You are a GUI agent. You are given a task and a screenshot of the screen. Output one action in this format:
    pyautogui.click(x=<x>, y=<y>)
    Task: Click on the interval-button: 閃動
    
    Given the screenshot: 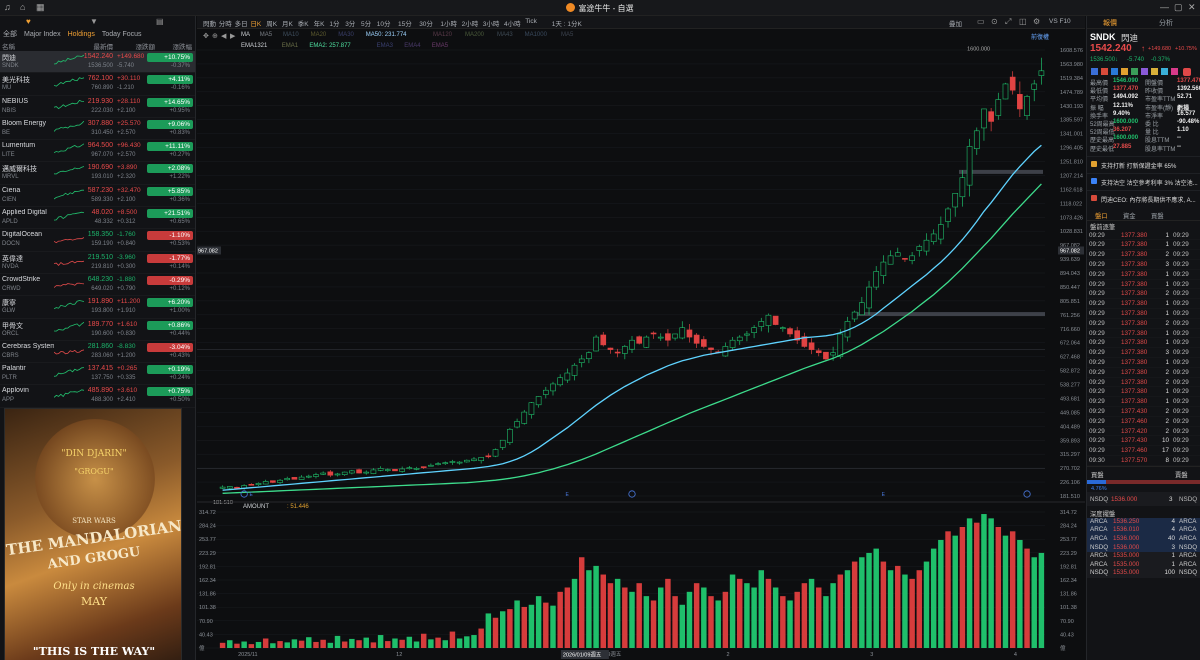 What is the action you would take?
    pyautogui.click(x=209, y=24)
    